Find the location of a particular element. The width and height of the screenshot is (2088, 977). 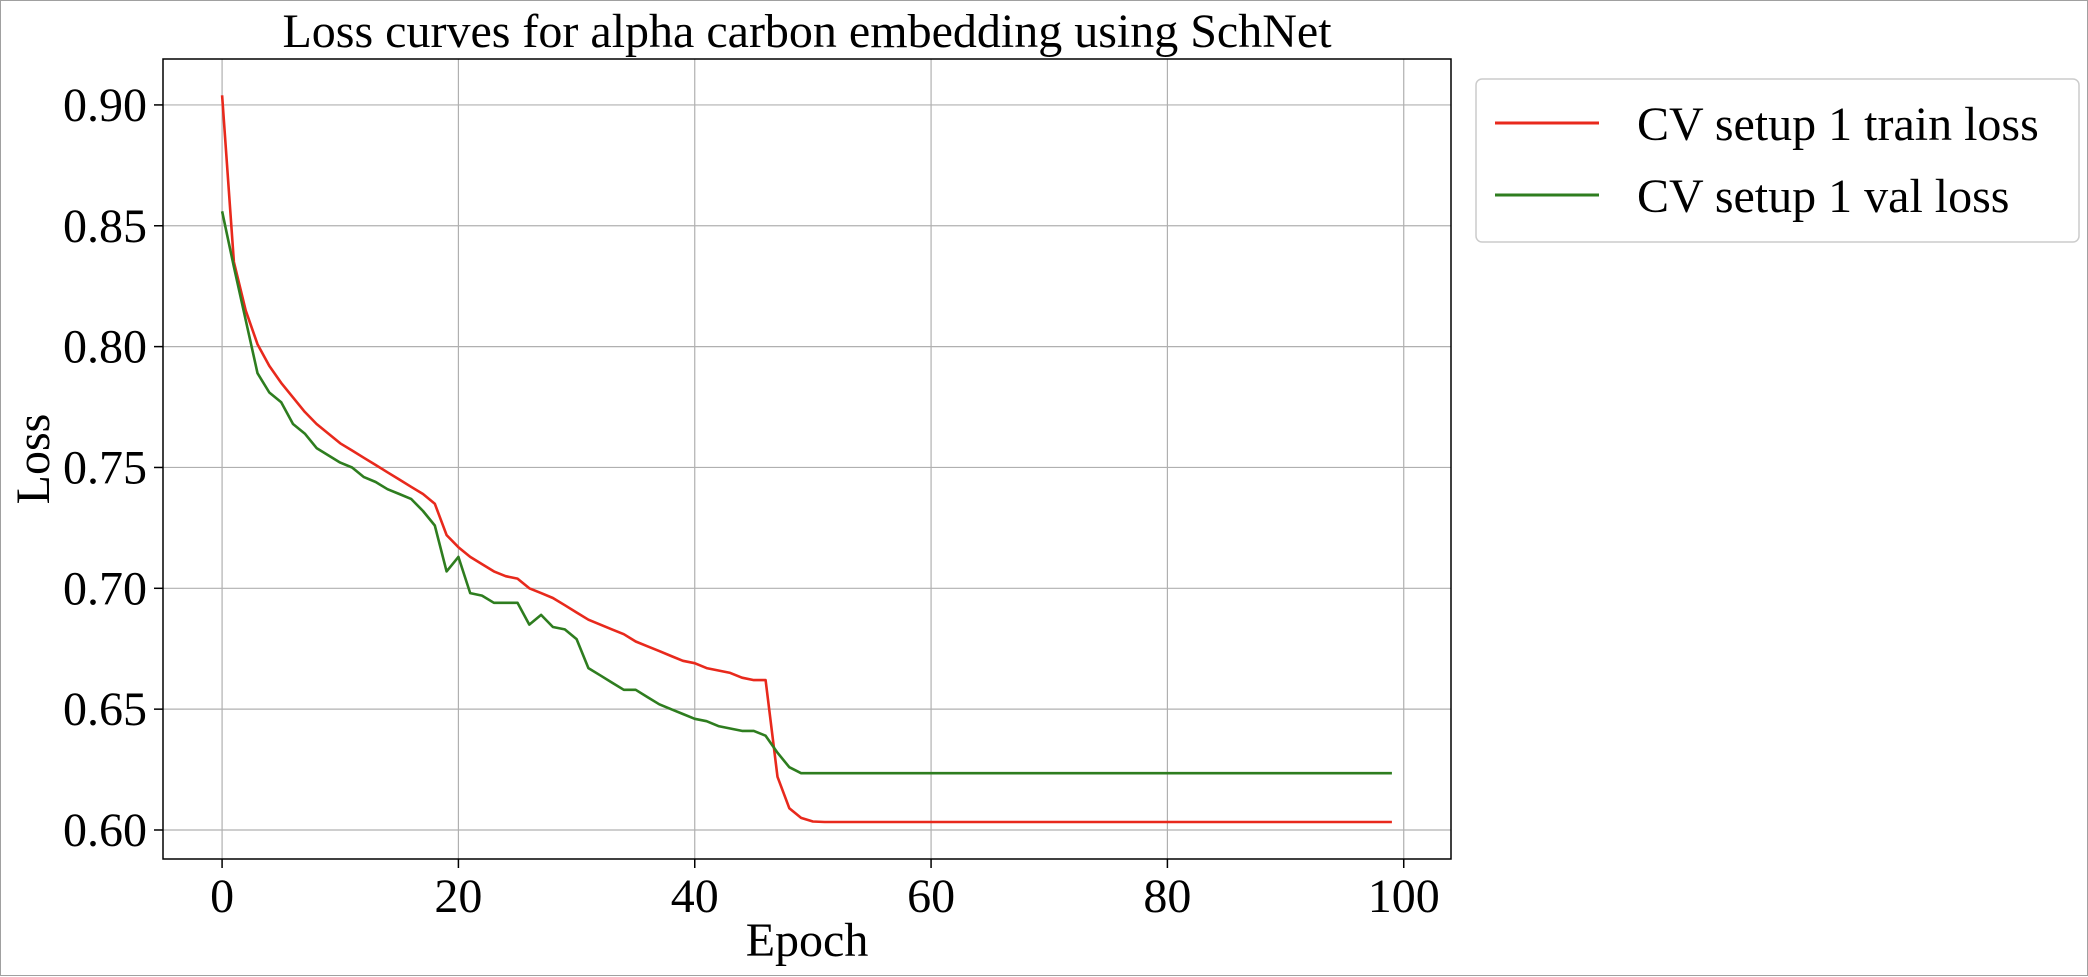

x-tick-label: 80 is located at coordinates (1167, 896).